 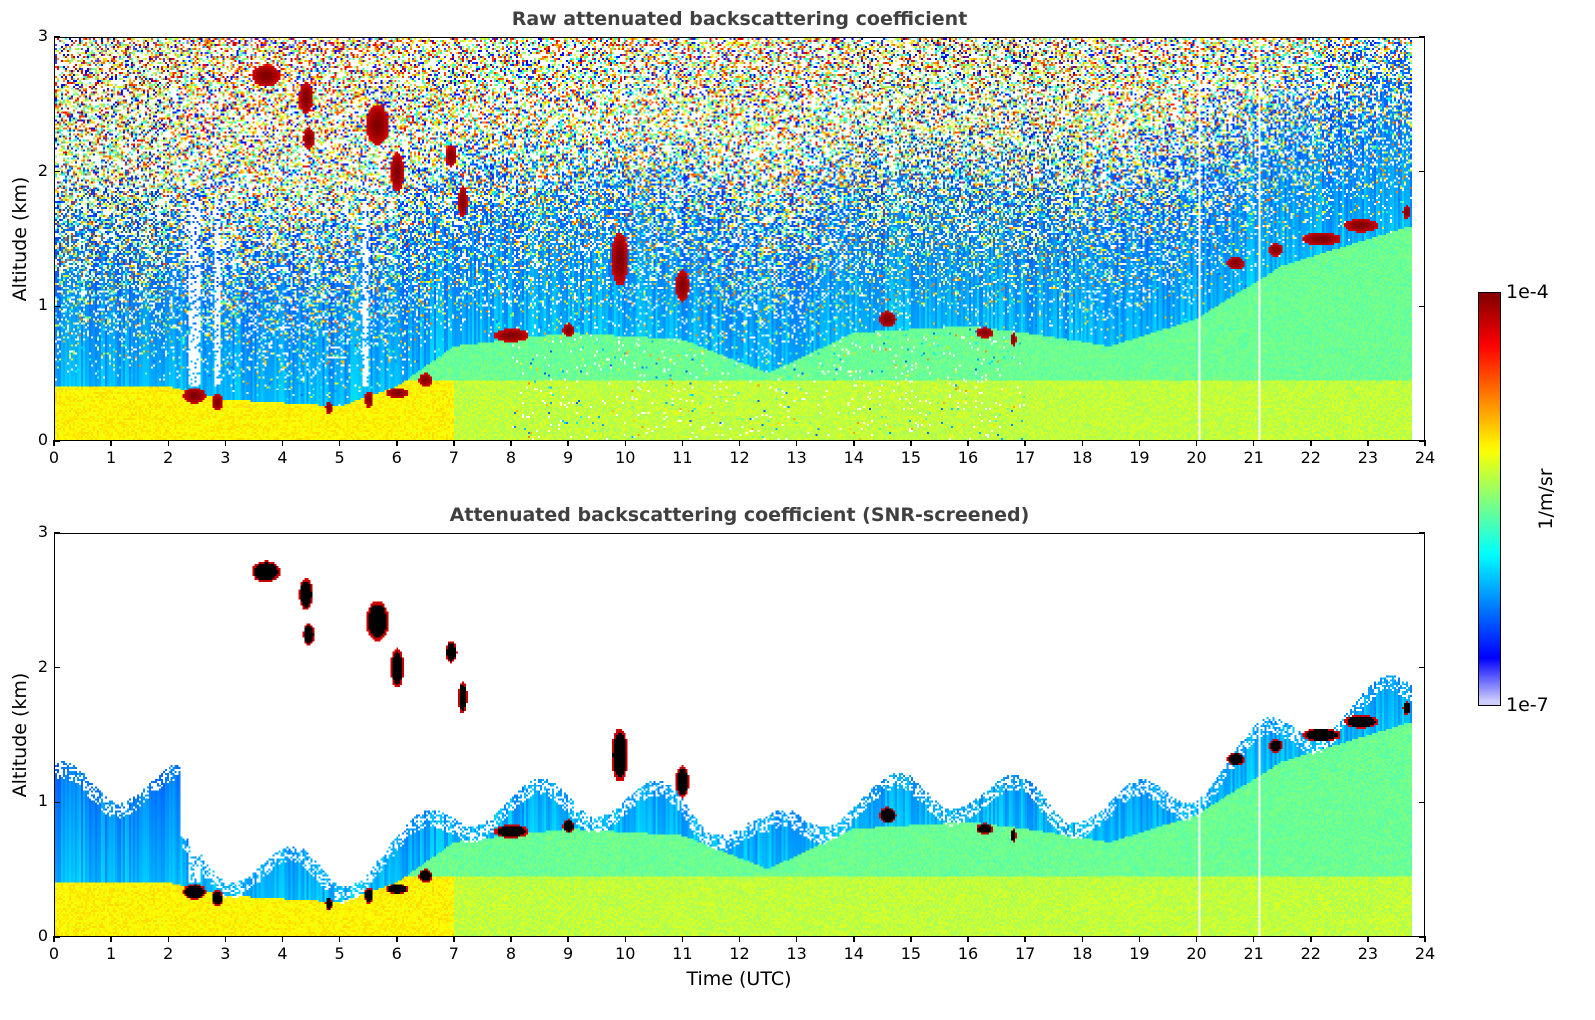 What do you see at coordinates (1546, 499) in the screenshot?
I see `colorbar-unit-label: 1/m/sr` at bounding box center [1546, 499].